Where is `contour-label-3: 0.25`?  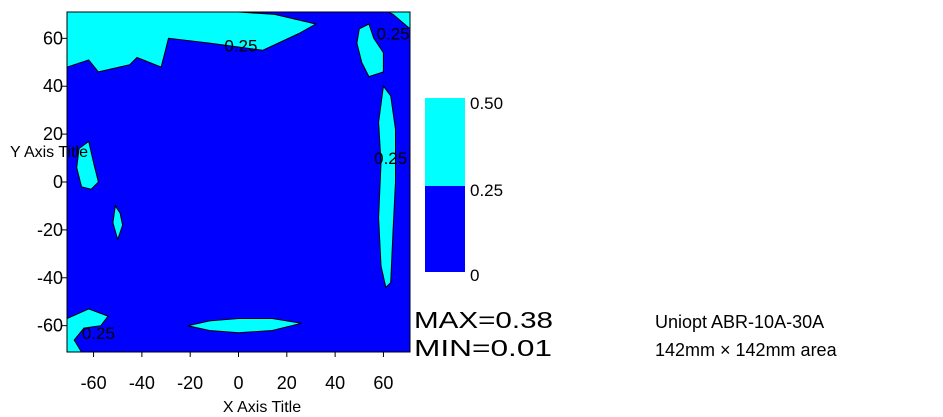 contour-label-3: 0.25 is located at coordinates (390, 158).